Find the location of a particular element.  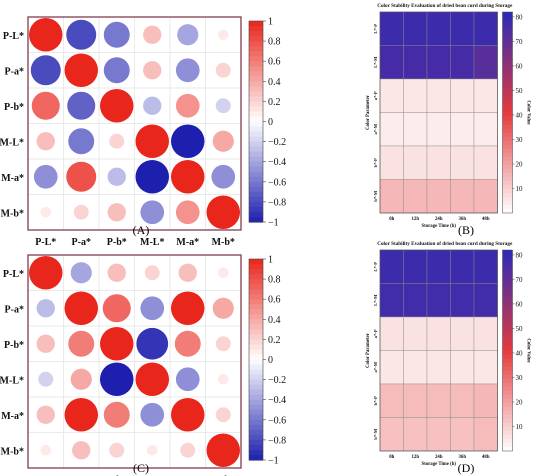

colorbar-tick-label: 20 is located at coordinates (520, 402).